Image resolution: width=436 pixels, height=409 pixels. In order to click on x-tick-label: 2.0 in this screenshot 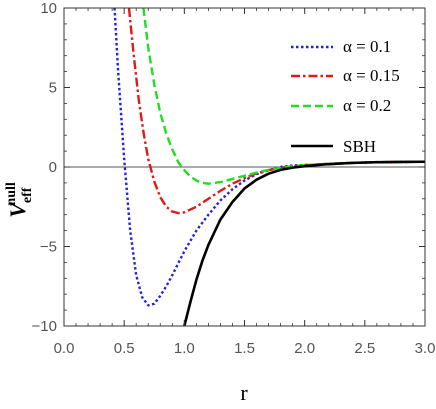, I will do `click(304, 348)`.